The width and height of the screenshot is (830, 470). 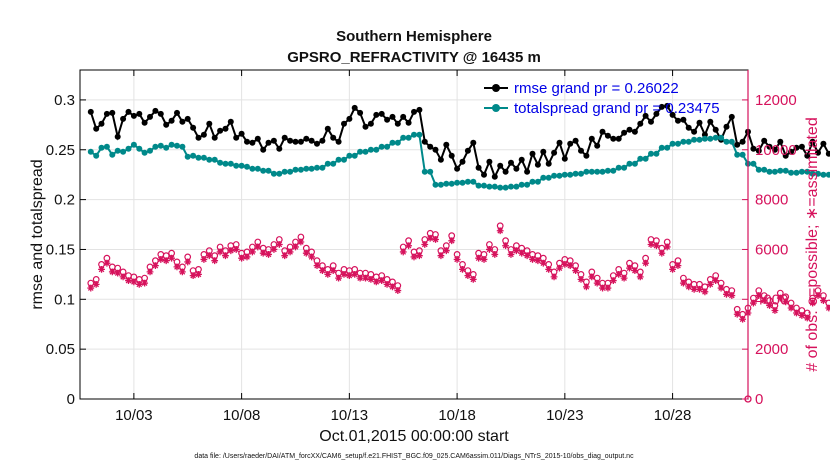 I want to click on x-tick-label-3: 10/18, so click(x=457, y=415).